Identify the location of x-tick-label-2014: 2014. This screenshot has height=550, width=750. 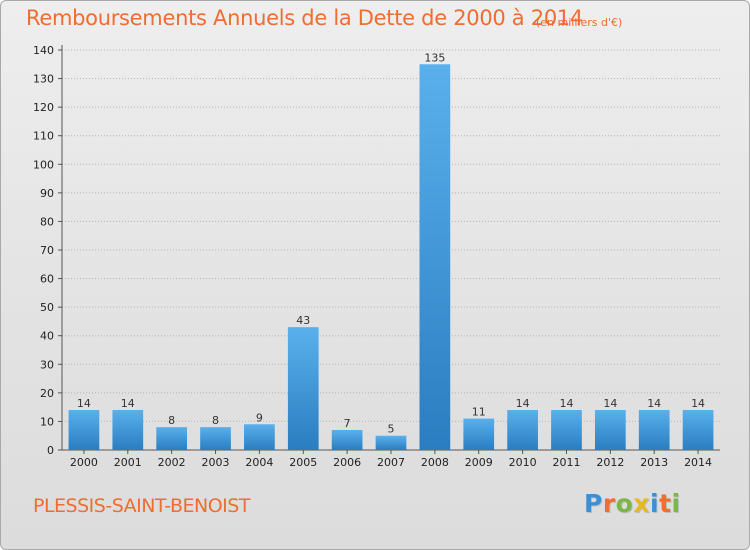
(698, 462).